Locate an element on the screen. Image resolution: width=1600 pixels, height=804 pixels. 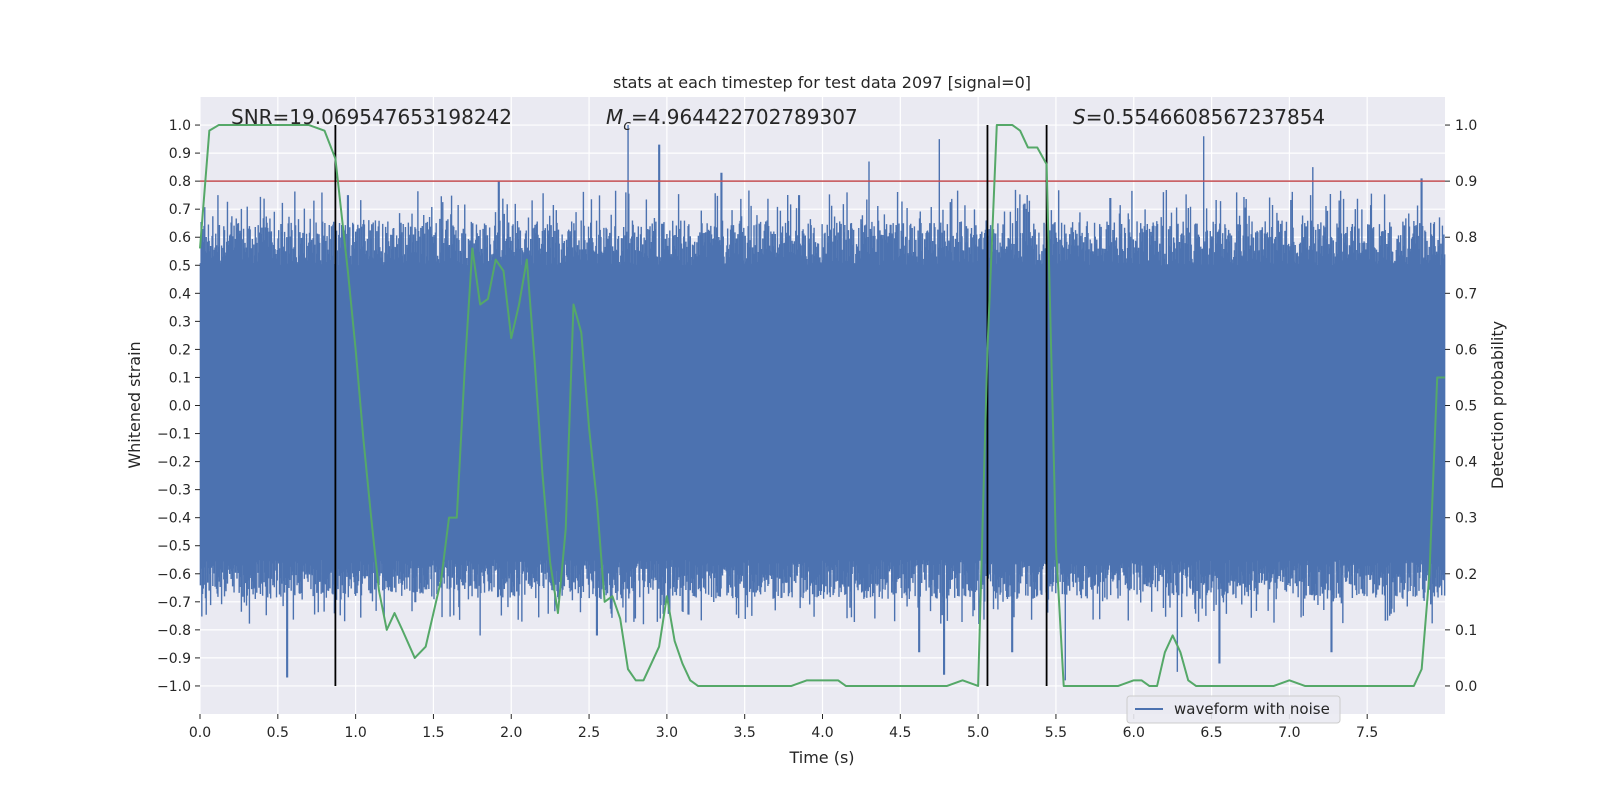
x-tick-label: 4.0 is located at coordinates (822, 733).